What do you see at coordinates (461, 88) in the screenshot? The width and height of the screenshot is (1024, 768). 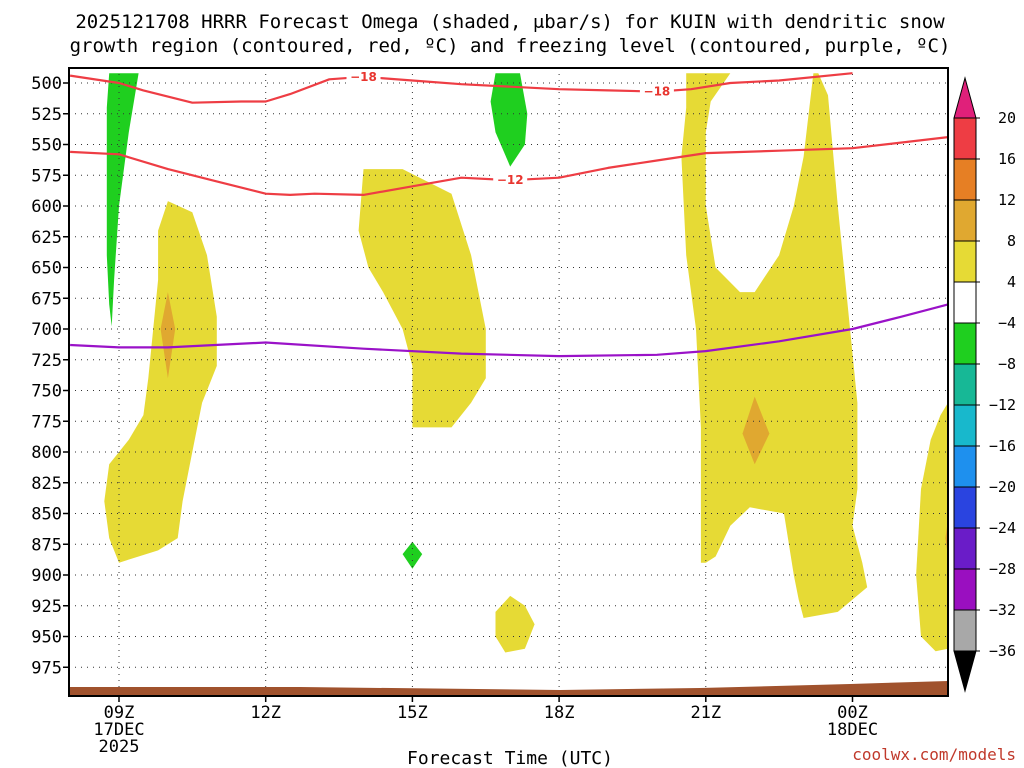 I see `contour-minus18` at bounding box center [461, 88].